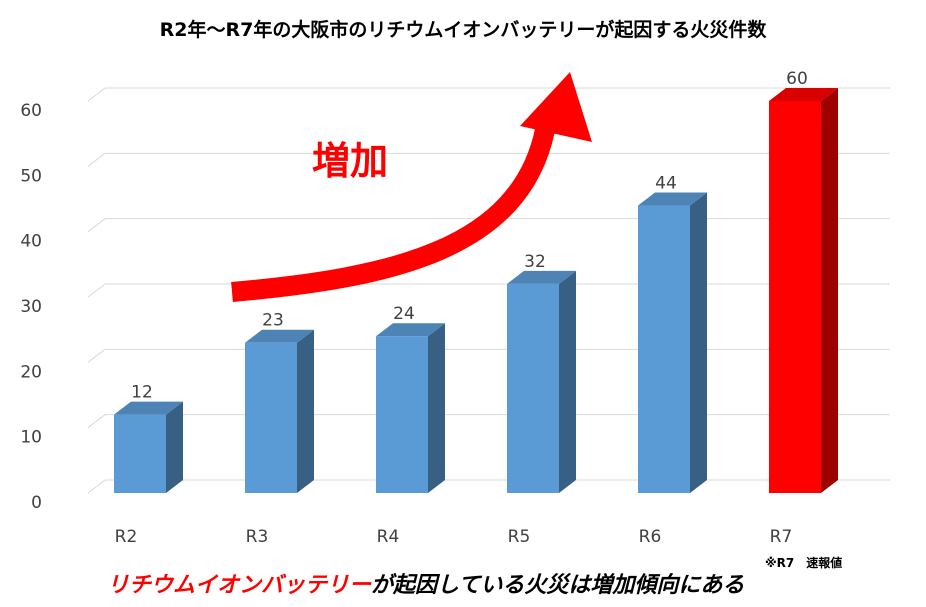 This screenshot has width=926, height=607. I want to click on caption: リチウムイオンバッテリーが起因している火災は増加傾向にある, so click(425, 585).